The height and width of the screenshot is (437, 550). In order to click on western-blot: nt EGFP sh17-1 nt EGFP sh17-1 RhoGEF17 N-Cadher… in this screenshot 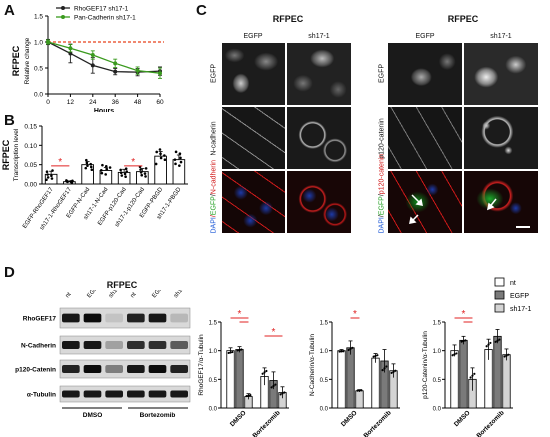, I will do `click(103, 354)`.